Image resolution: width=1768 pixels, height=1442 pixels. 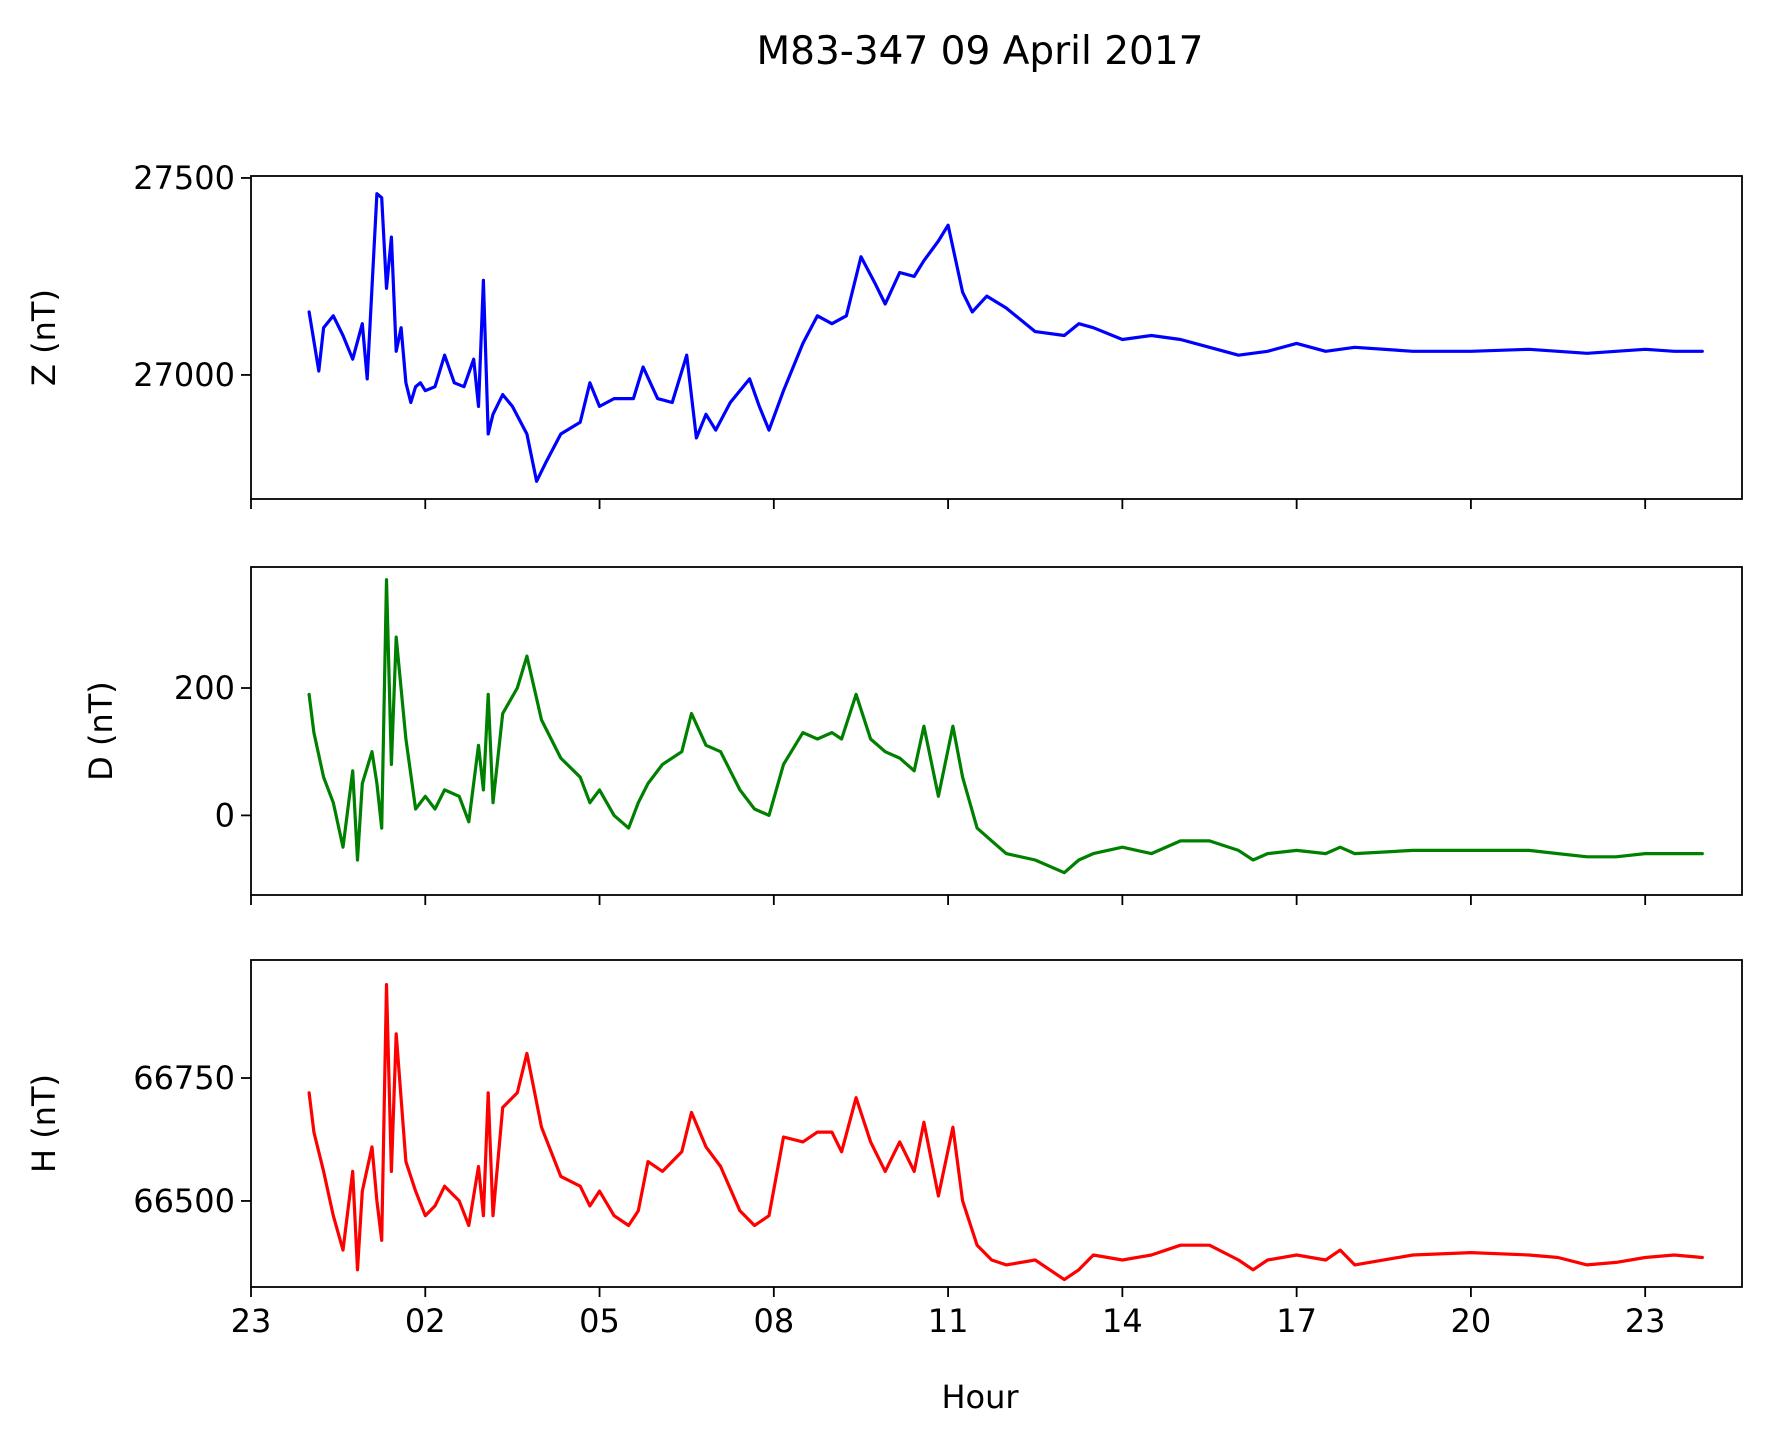 I want to click on y-tick-label: 200, so click(x=204, y=688).